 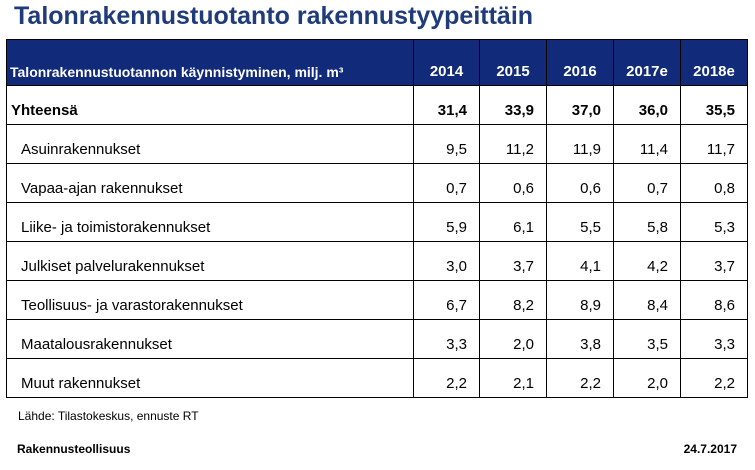 What do you see at coordinates (580, 222) in the screenshot?
I see `cell-value: 5,5` at bounding box center [580, 222].